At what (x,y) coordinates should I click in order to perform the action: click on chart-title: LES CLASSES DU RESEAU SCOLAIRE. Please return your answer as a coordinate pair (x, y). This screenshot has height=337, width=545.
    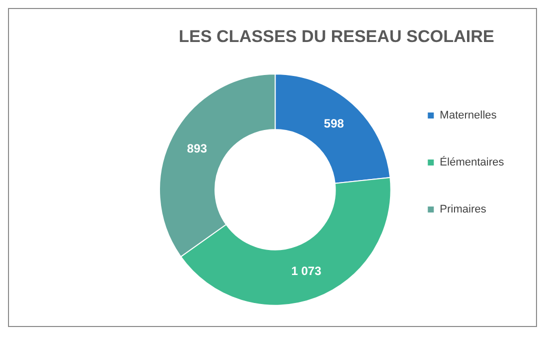
    Looking at the image, I should click on (336, 36).